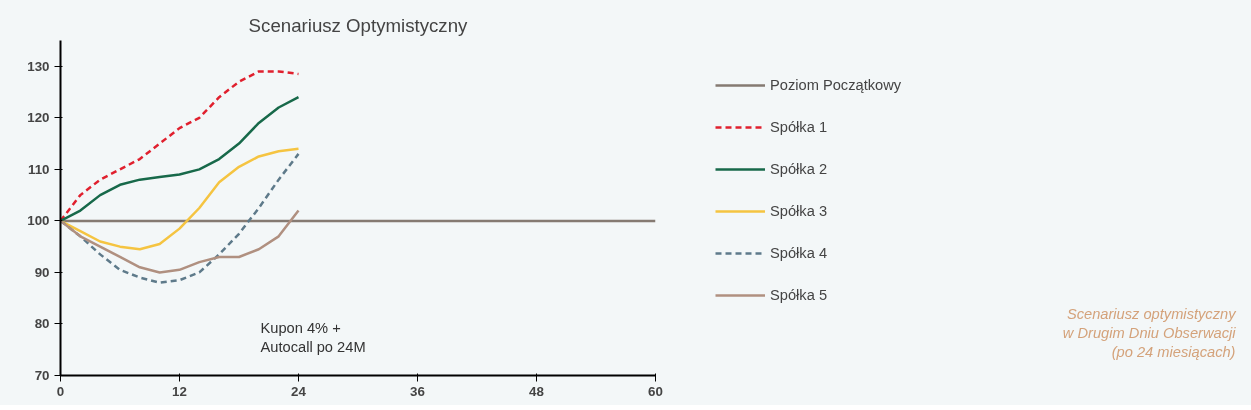 This screenshot has width=1251, height=410. I want to click on y-tick-label: 90, so click(42, 272).